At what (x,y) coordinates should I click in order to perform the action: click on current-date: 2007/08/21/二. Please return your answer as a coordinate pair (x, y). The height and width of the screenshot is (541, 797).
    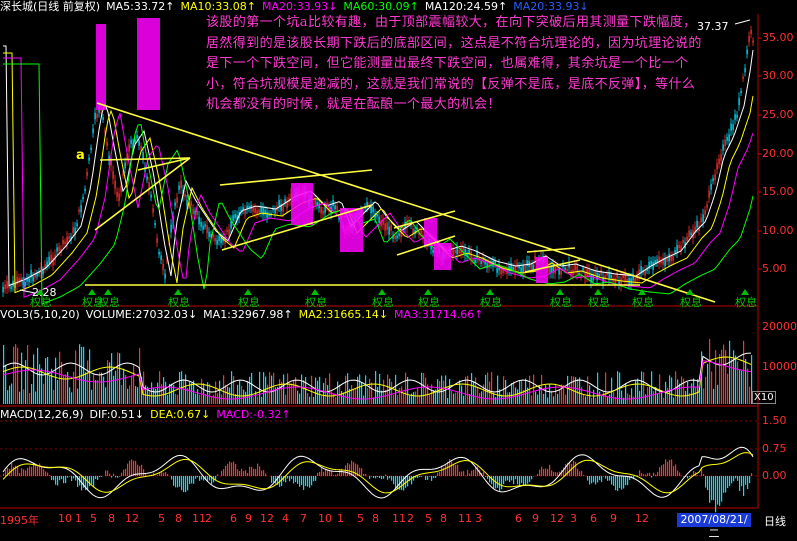
    Looking at the image, I should click on (714, 520).